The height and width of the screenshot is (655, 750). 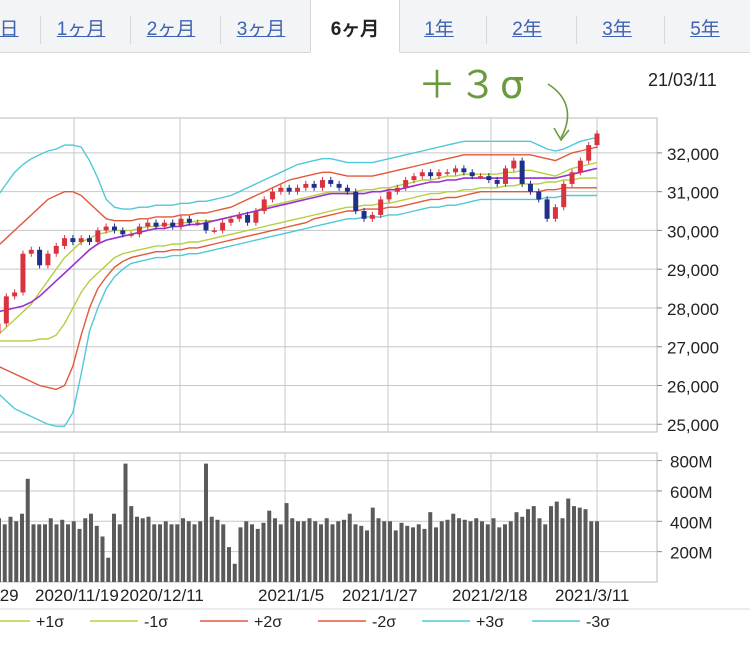 I want to click on period-tab-bar: 日 1ヶ月 2ヶ月 3ヶ月 6ヶ月 1年 2年 3年 5年, so click(x=375, y=26).